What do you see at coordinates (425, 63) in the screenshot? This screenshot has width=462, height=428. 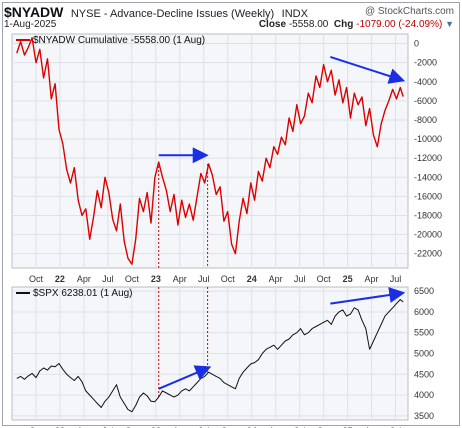 I see `y-tick-label: -2000` at bounding box center [425, 63].